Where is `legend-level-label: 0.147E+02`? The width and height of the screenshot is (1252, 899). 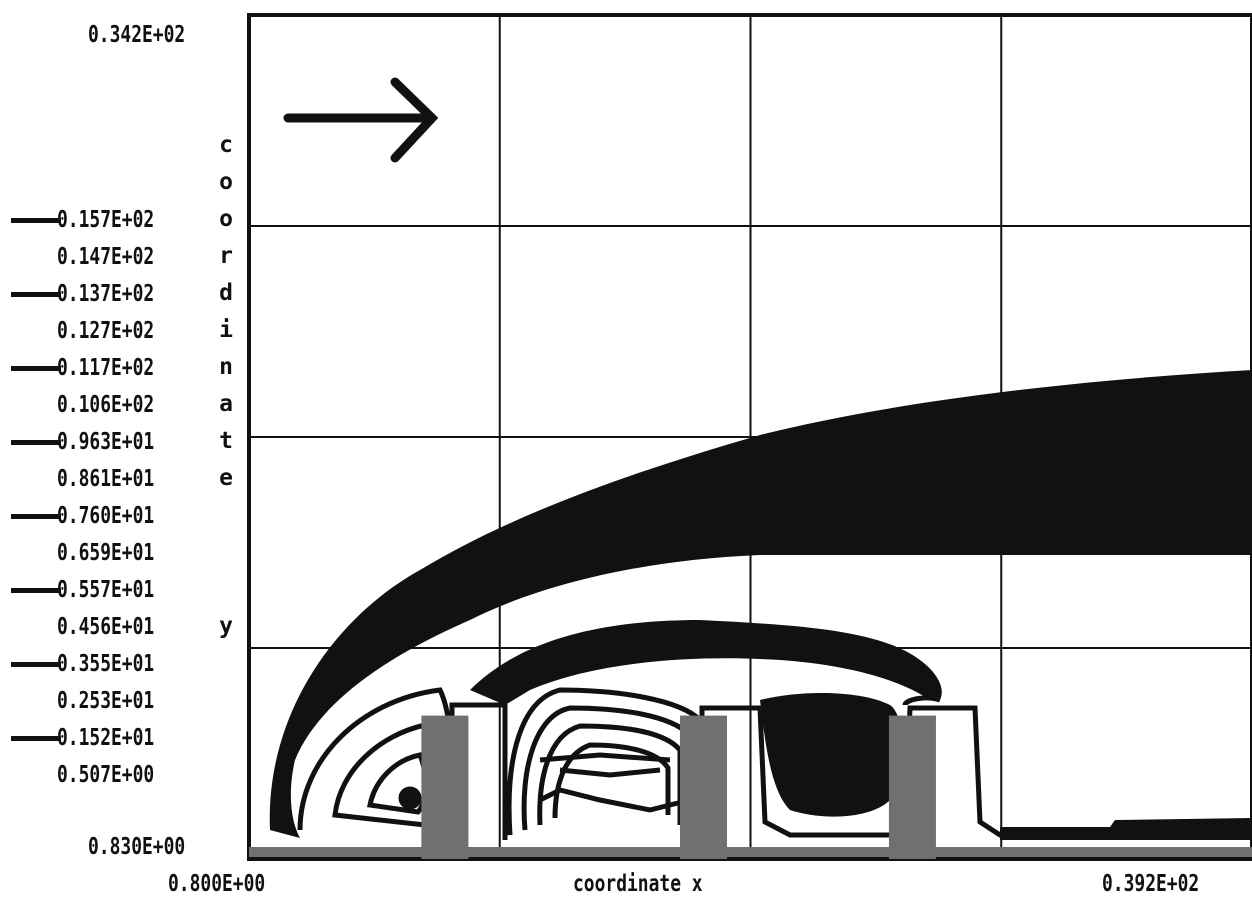
legend-level-label: 0.147E+02 is located at coordinates (106, 257).